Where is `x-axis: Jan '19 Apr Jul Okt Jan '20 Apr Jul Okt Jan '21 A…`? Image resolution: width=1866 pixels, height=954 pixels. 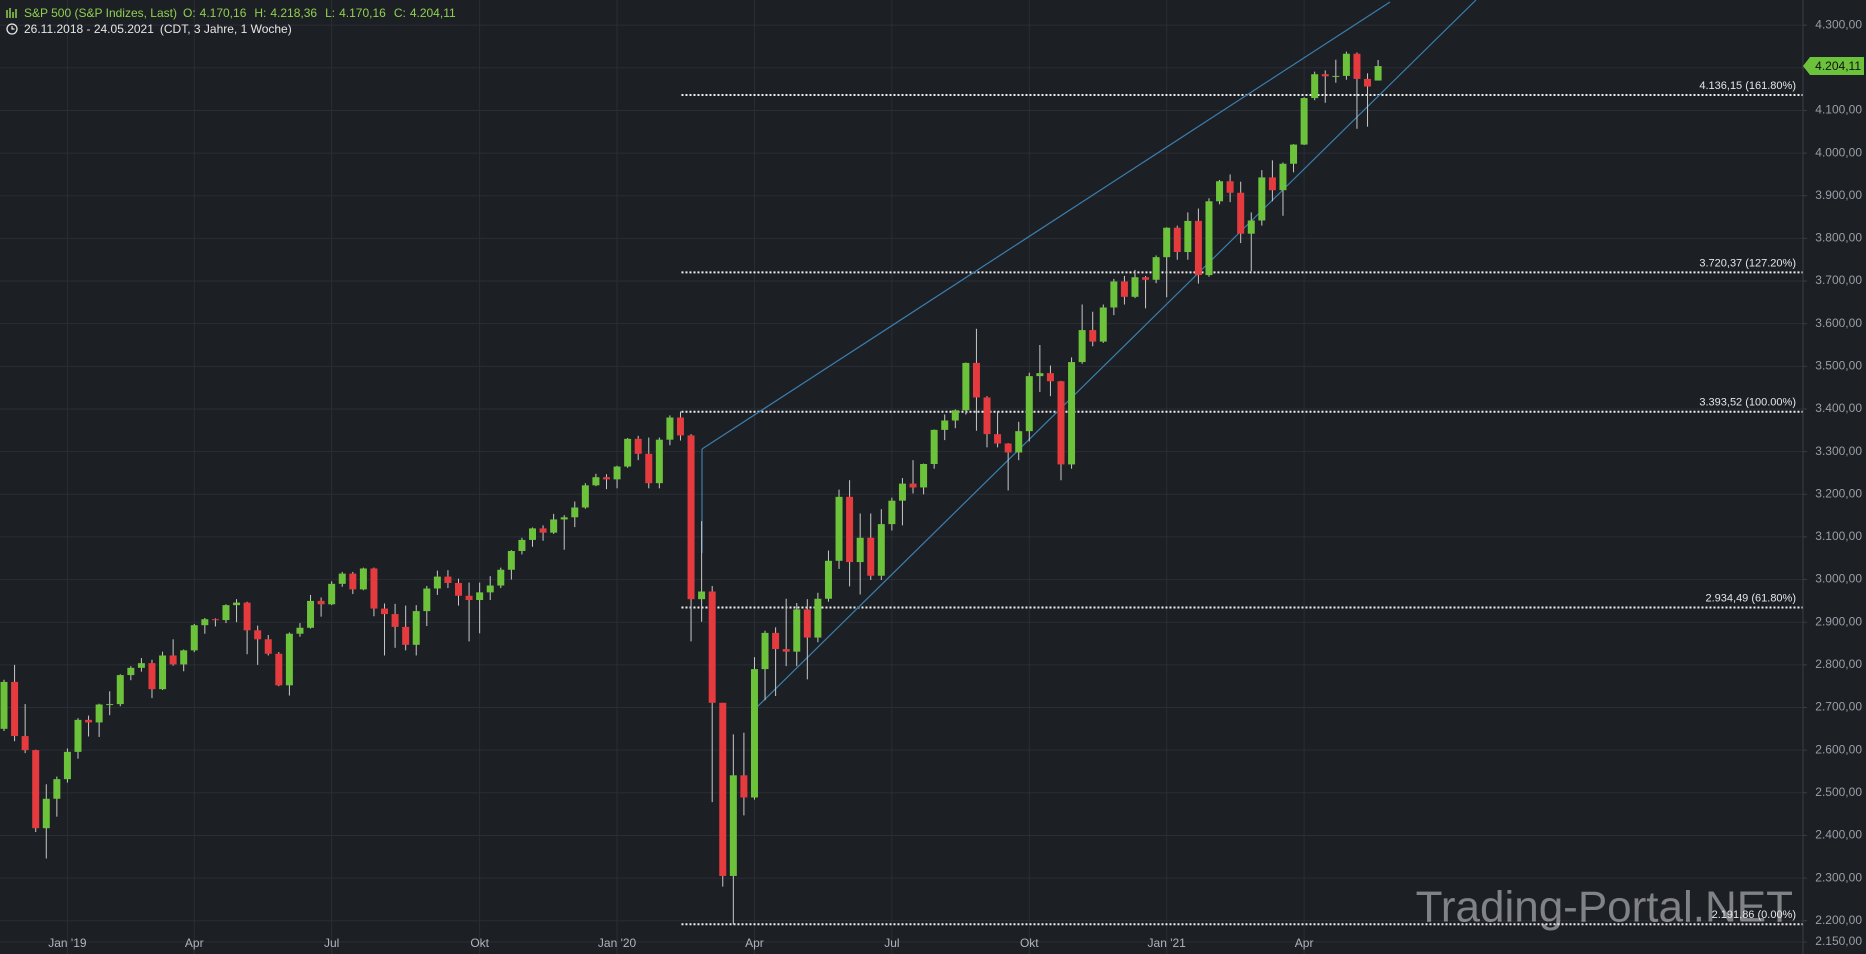 x-axis: Jan '19 Apr Jul Okt Jan '20 Apr Jul Okt Jan '21 A… is located at coordinates (680, 943).